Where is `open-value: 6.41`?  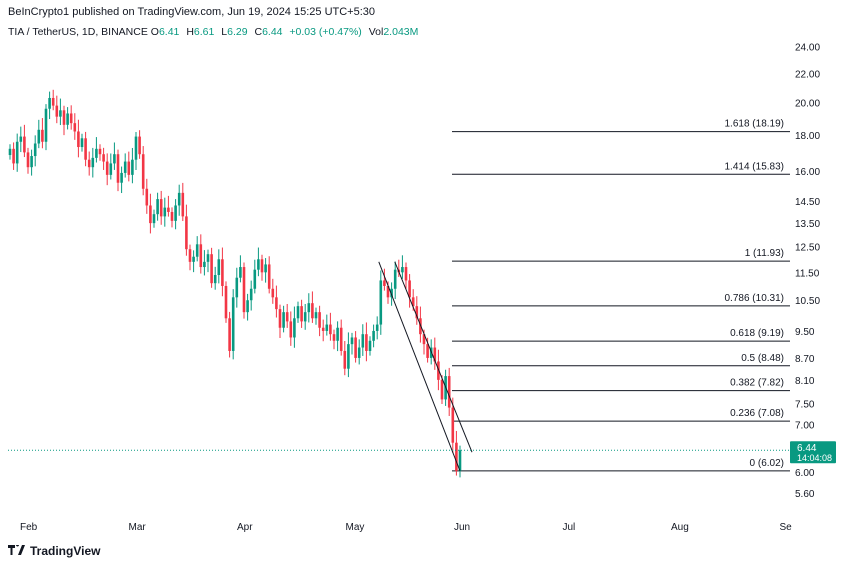
open-value: 6.41 is located at coordinates (169, 32).